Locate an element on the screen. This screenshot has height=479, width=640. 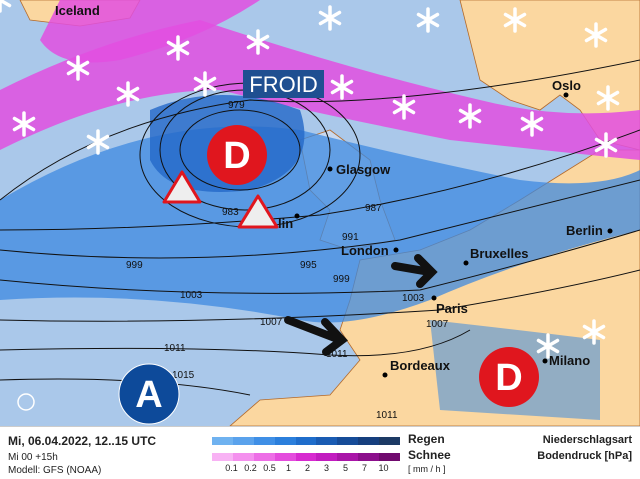
rain-colorbar is located at coordinates (306, 441).